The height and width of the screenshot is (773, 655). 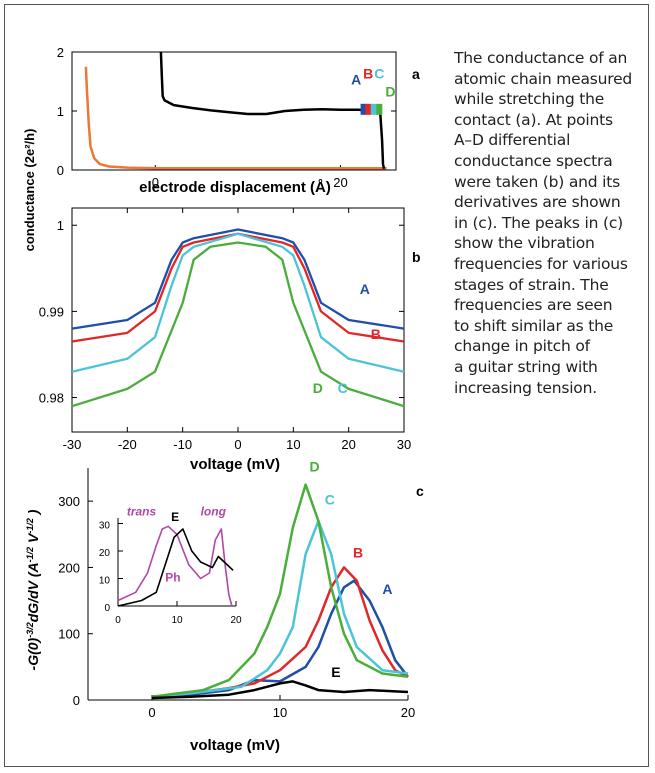 What do you see at coordinates (33, 653) in the screenshot?
I see `ylabel-part: -G(0)` at bounding box center [33, 653].